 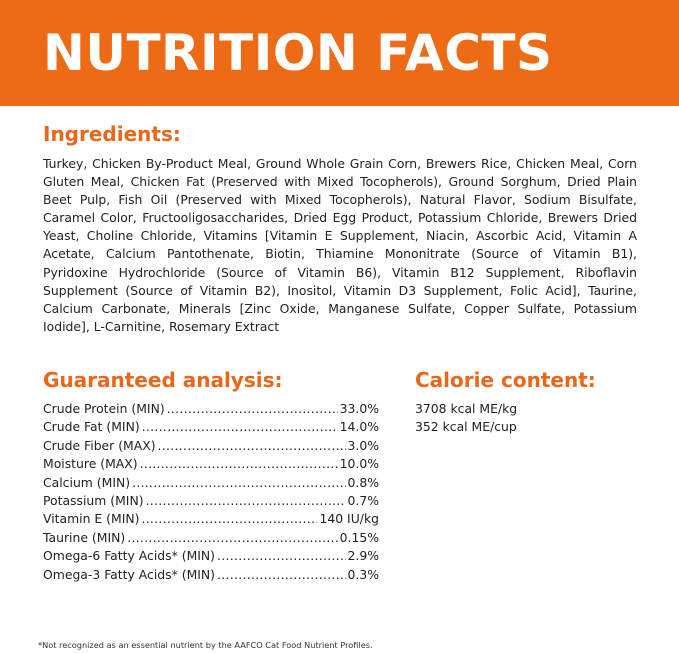 What do you see at coordinates (298, 53) in the screenshot?
I see `banner-title: NUTRITION FACTS` at bounding box center [298, 53].